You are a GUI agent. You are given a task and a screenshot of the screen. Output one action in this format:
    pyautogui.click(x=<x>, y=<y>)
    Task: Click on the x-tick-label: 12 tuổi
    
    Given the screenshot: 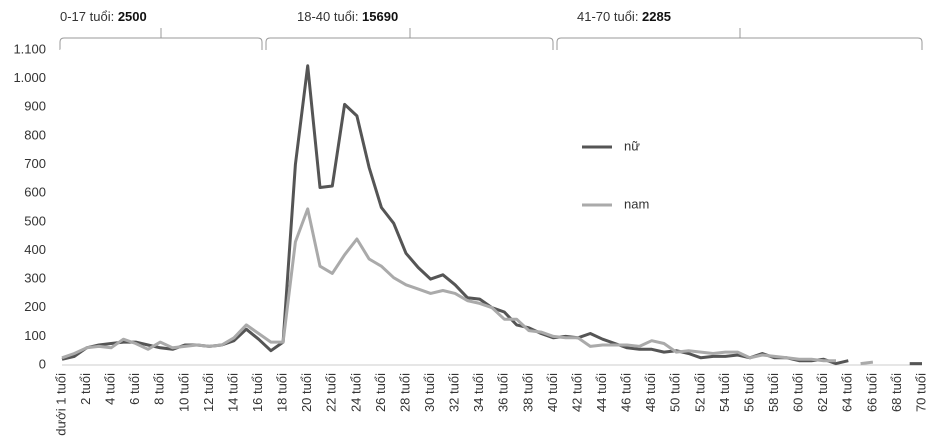 What is the action you would take?
    pyautogui.click(x=208, y=392)
    